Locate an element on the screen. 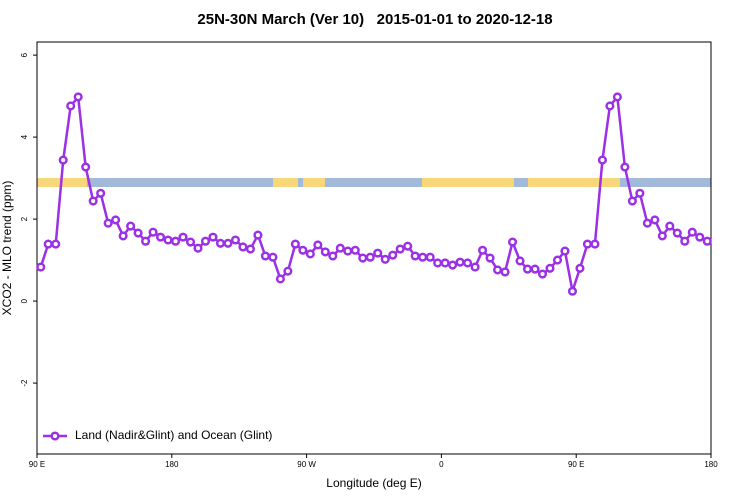 This screenshot has width=750, height=500. y-tick-label: 0 is located at coordinates (24, 300).